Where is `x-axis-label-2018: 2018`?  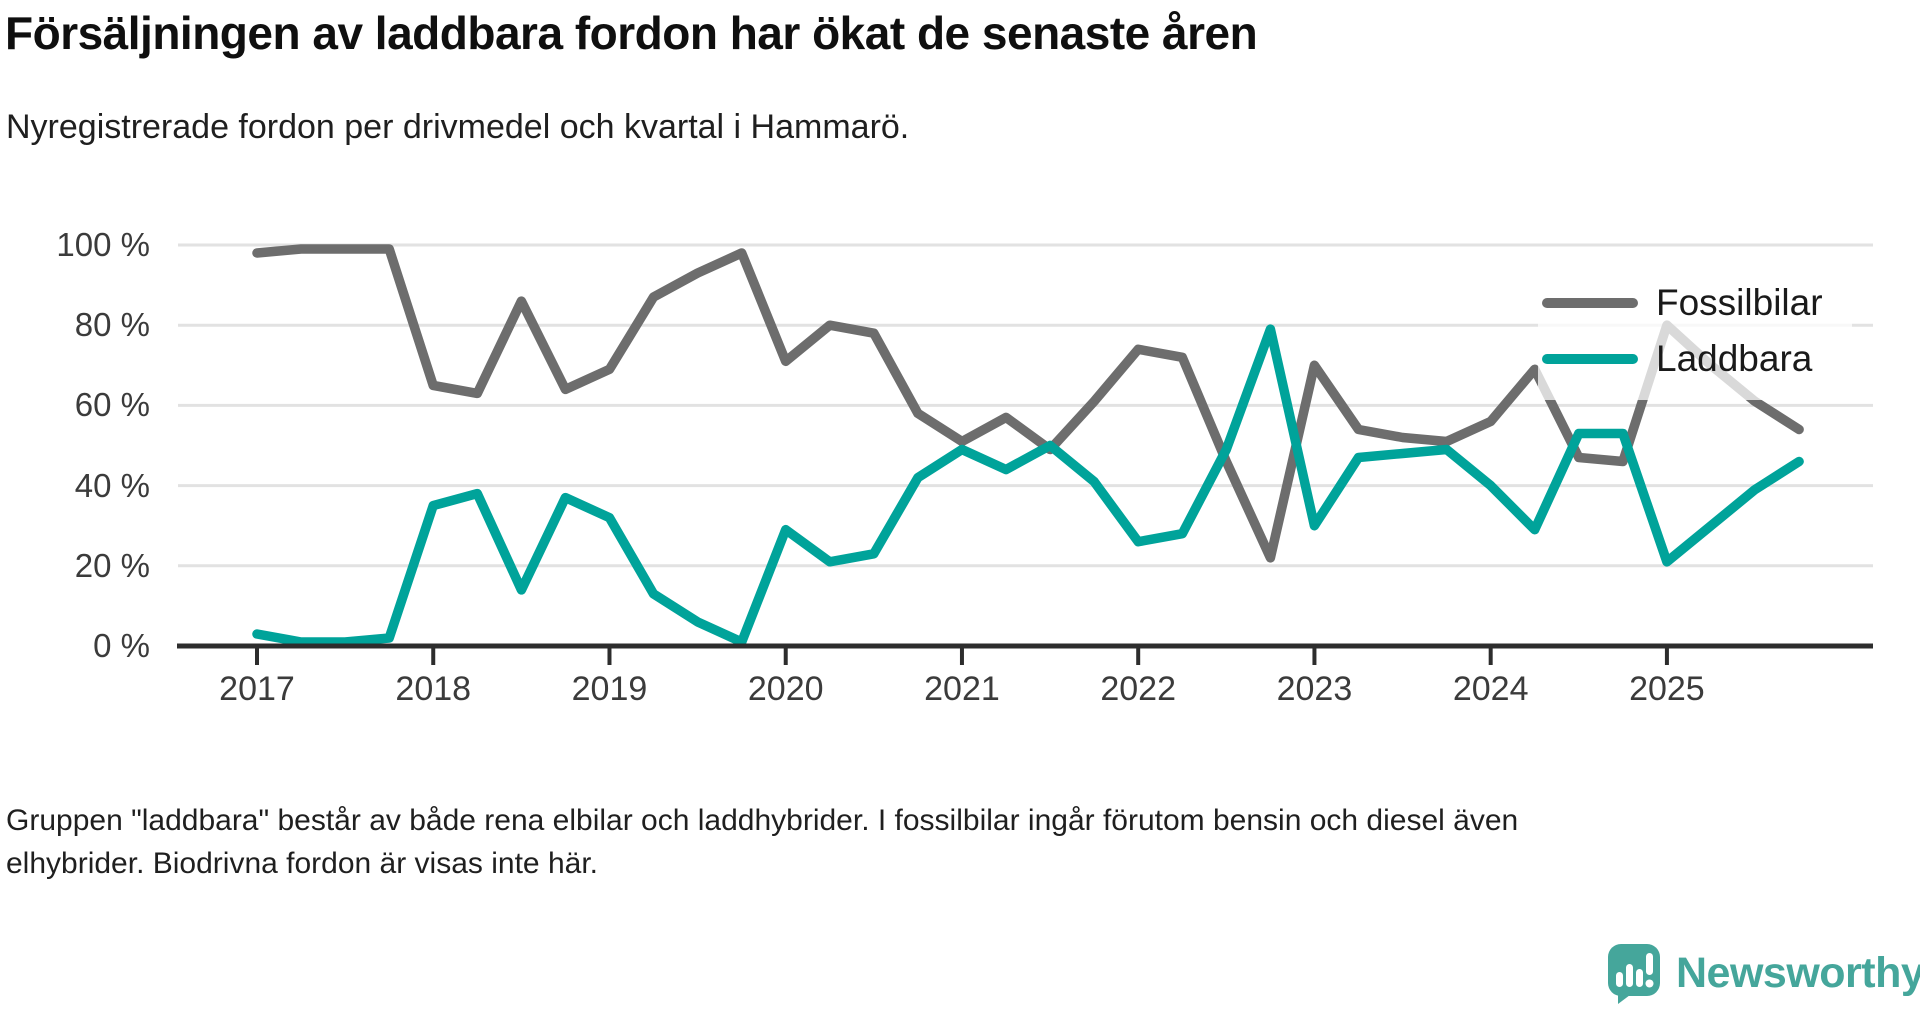
x-axis-label-2018: 2018 is located at coordinates (433, 689).